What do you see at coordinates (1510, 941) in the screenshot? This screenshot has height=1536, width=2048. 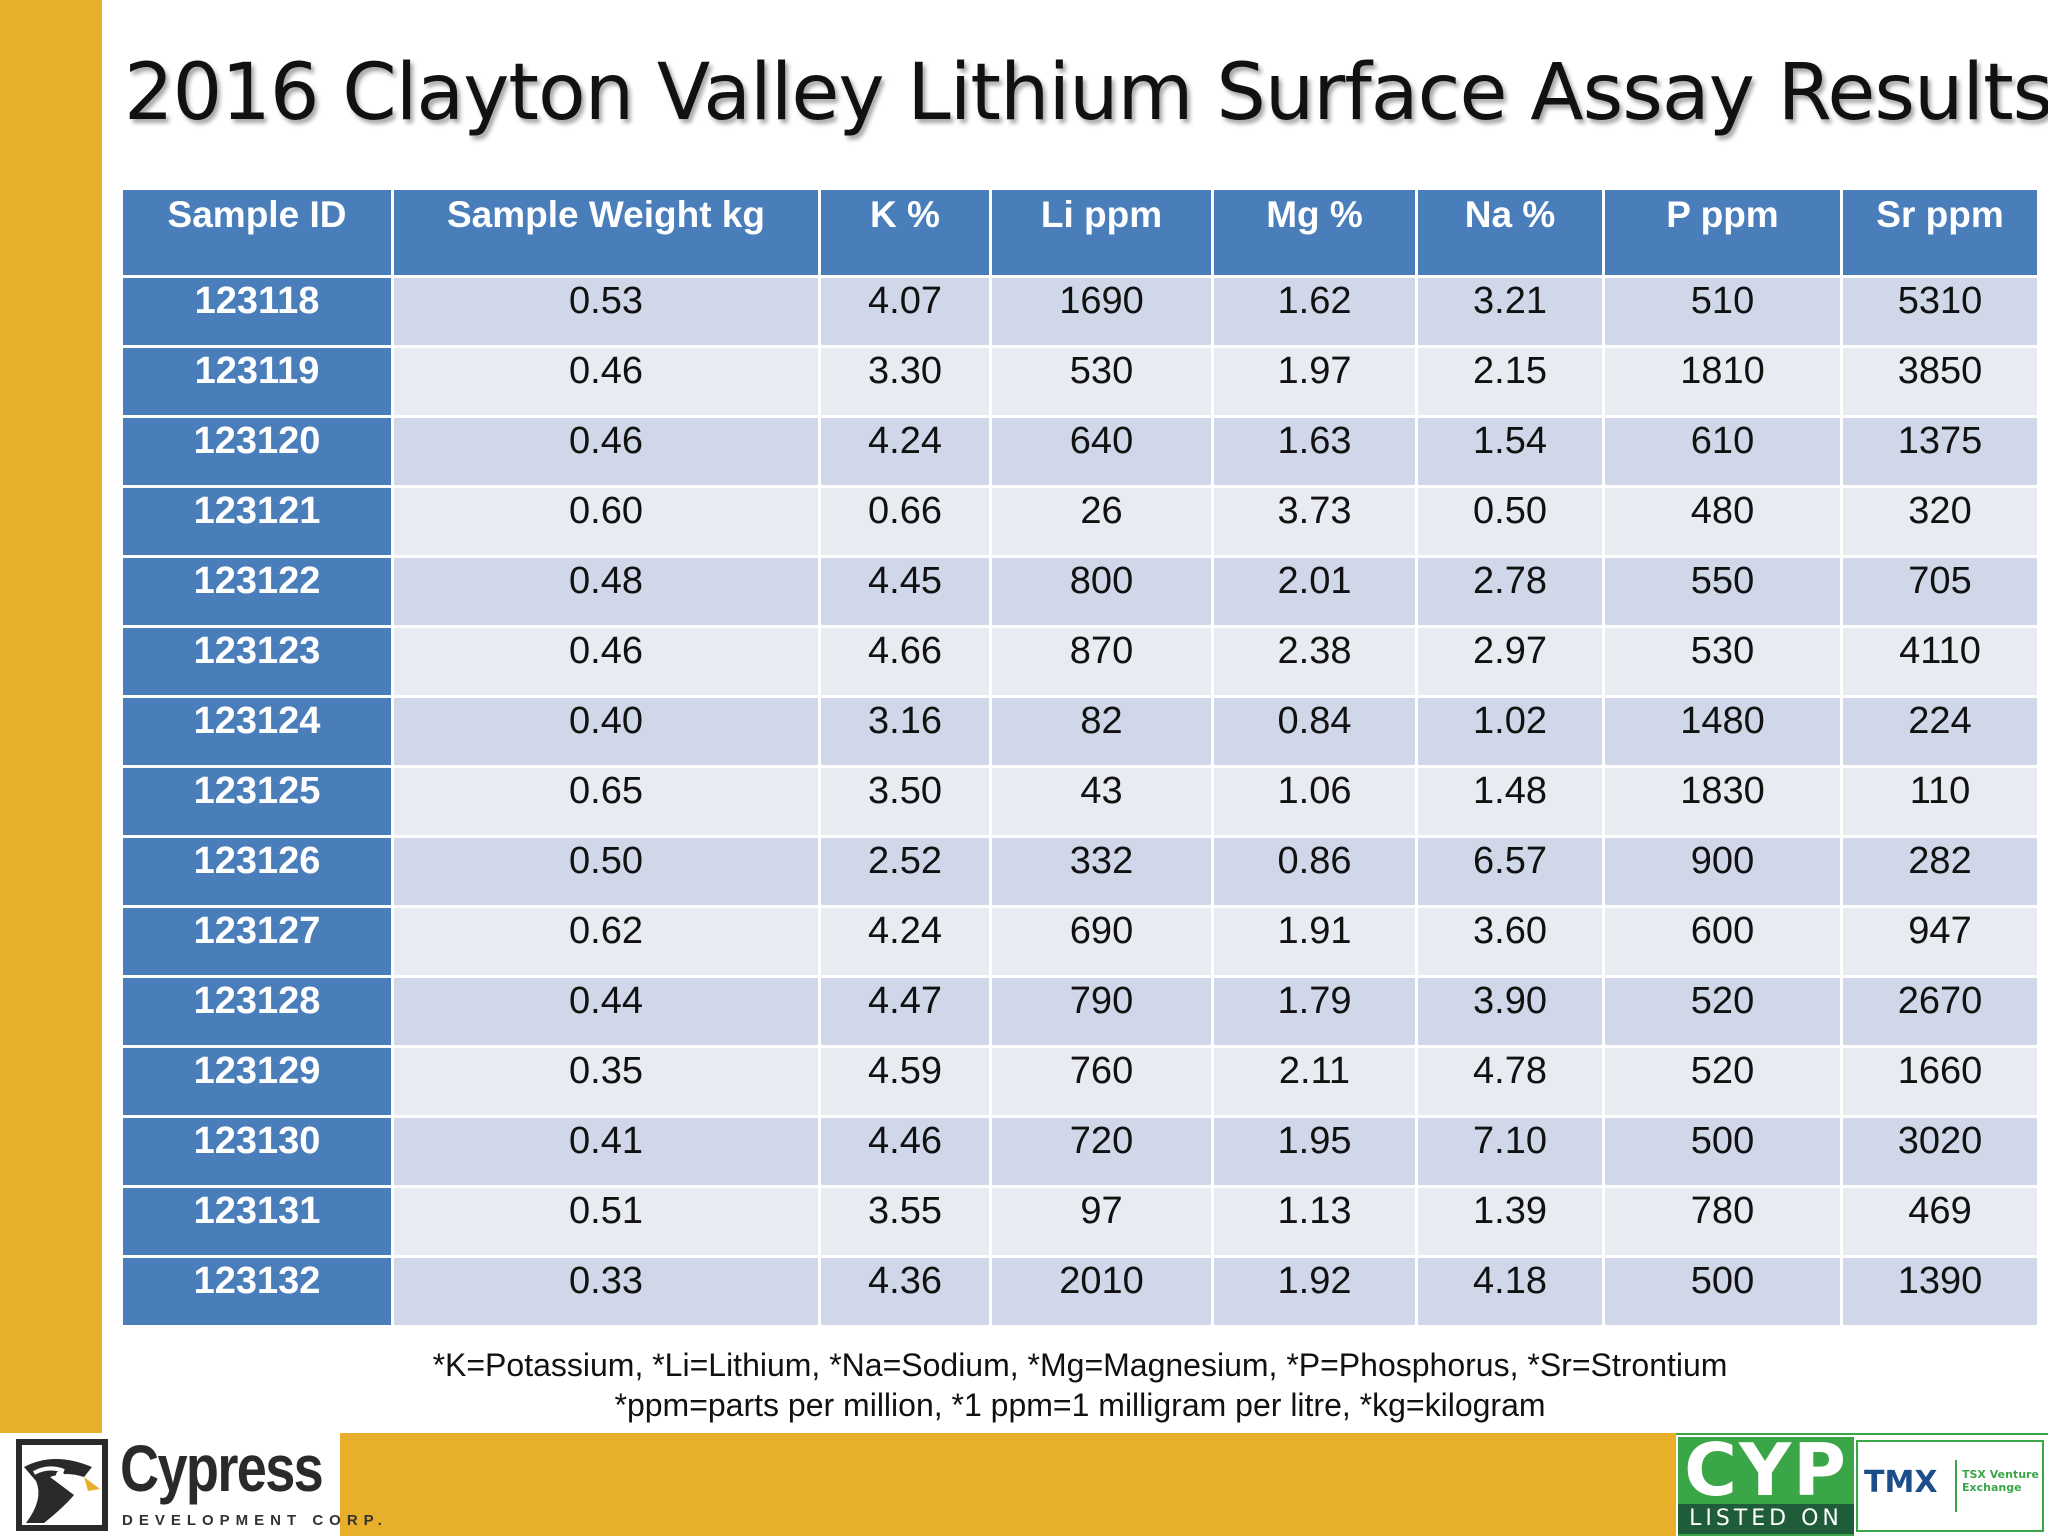 I see `table-cell: 3.60` at bounding box center [1510, 941].